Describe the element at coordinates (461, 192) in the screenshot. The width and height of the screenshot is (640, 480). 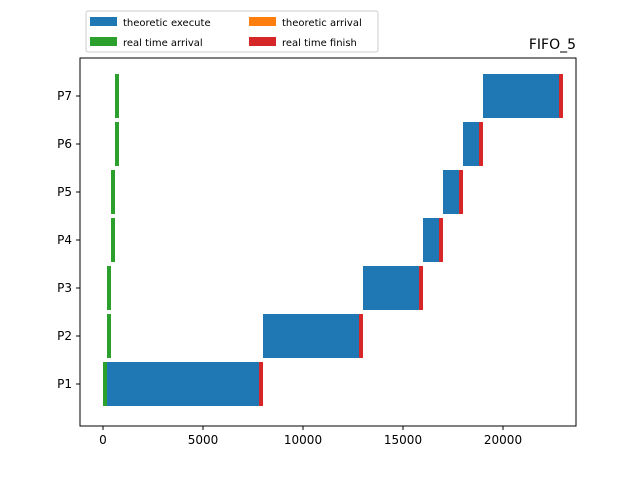
I see `bar-real-time-finish-p5` at that location.